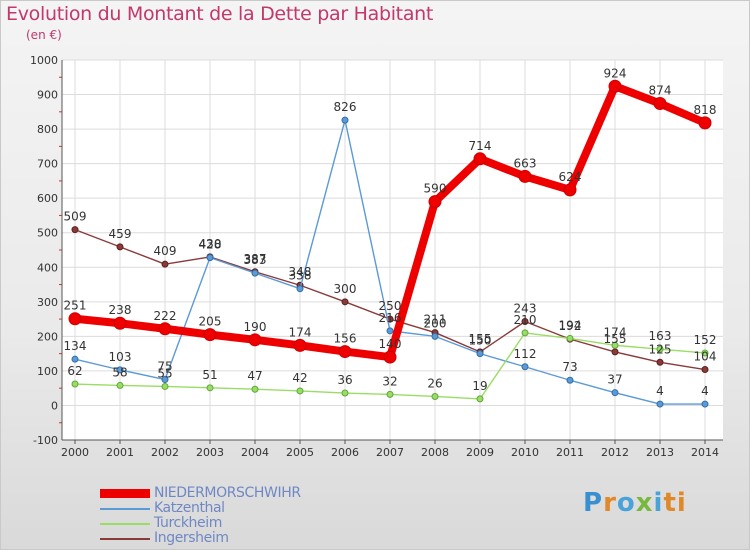  What do you see at coordinates (120, 310) in the screenshot?
I see `data-label: 238` at bounding box center [120, 310].